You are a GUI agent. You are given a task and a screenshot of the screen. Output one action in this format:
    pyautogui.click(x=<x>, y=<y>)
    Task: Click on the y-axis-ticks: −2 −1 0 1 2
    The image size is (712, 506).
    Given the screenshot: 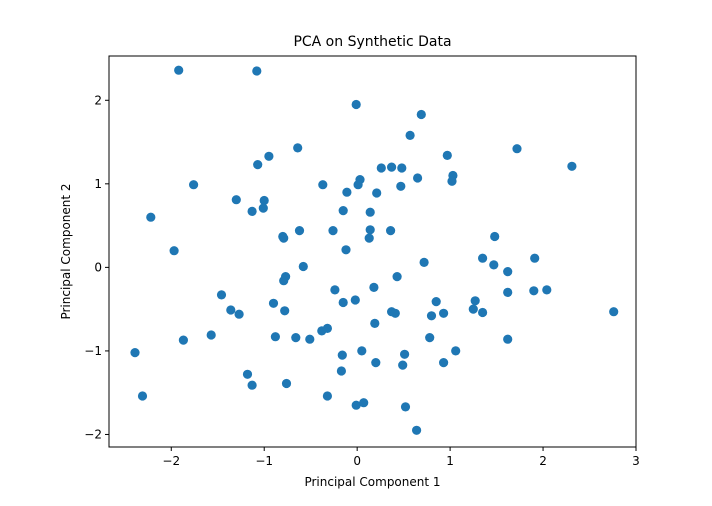 What is the action you would take?
    pyautogui.click(x=96, y=267)
    